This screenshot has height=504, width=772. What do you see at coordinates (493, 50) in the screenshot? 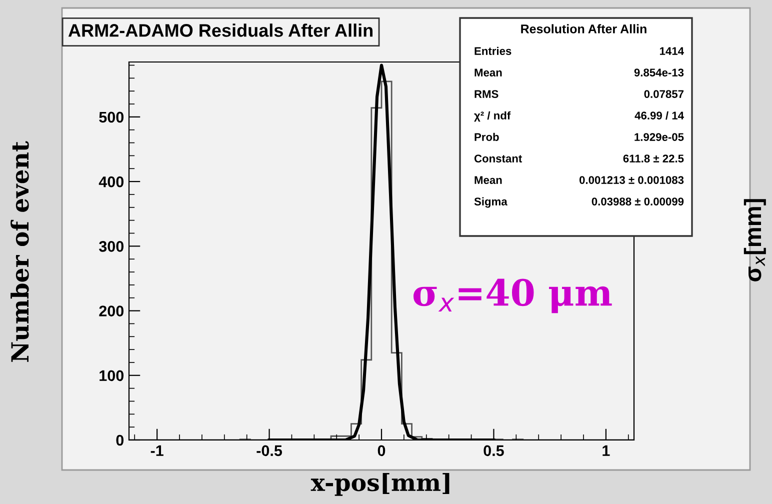
I see `text: Entries` at bounding box center [493, 50].